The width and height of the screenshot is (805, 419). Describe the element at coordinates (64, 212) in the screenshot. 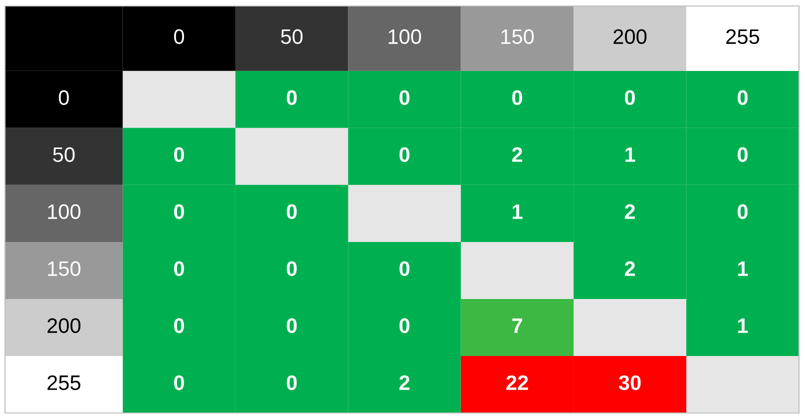

I see `y-tick-label: 100` at that location.